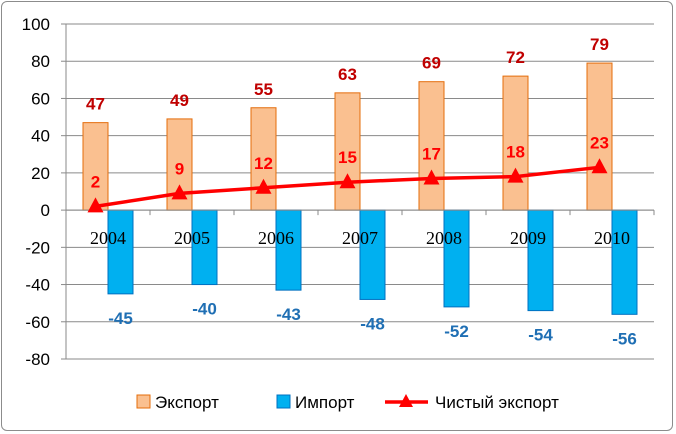 This screenshot has height=434, width=676. I want to click on legend: Экспорт Импорт Чистый экспорт, so click(347, 402).